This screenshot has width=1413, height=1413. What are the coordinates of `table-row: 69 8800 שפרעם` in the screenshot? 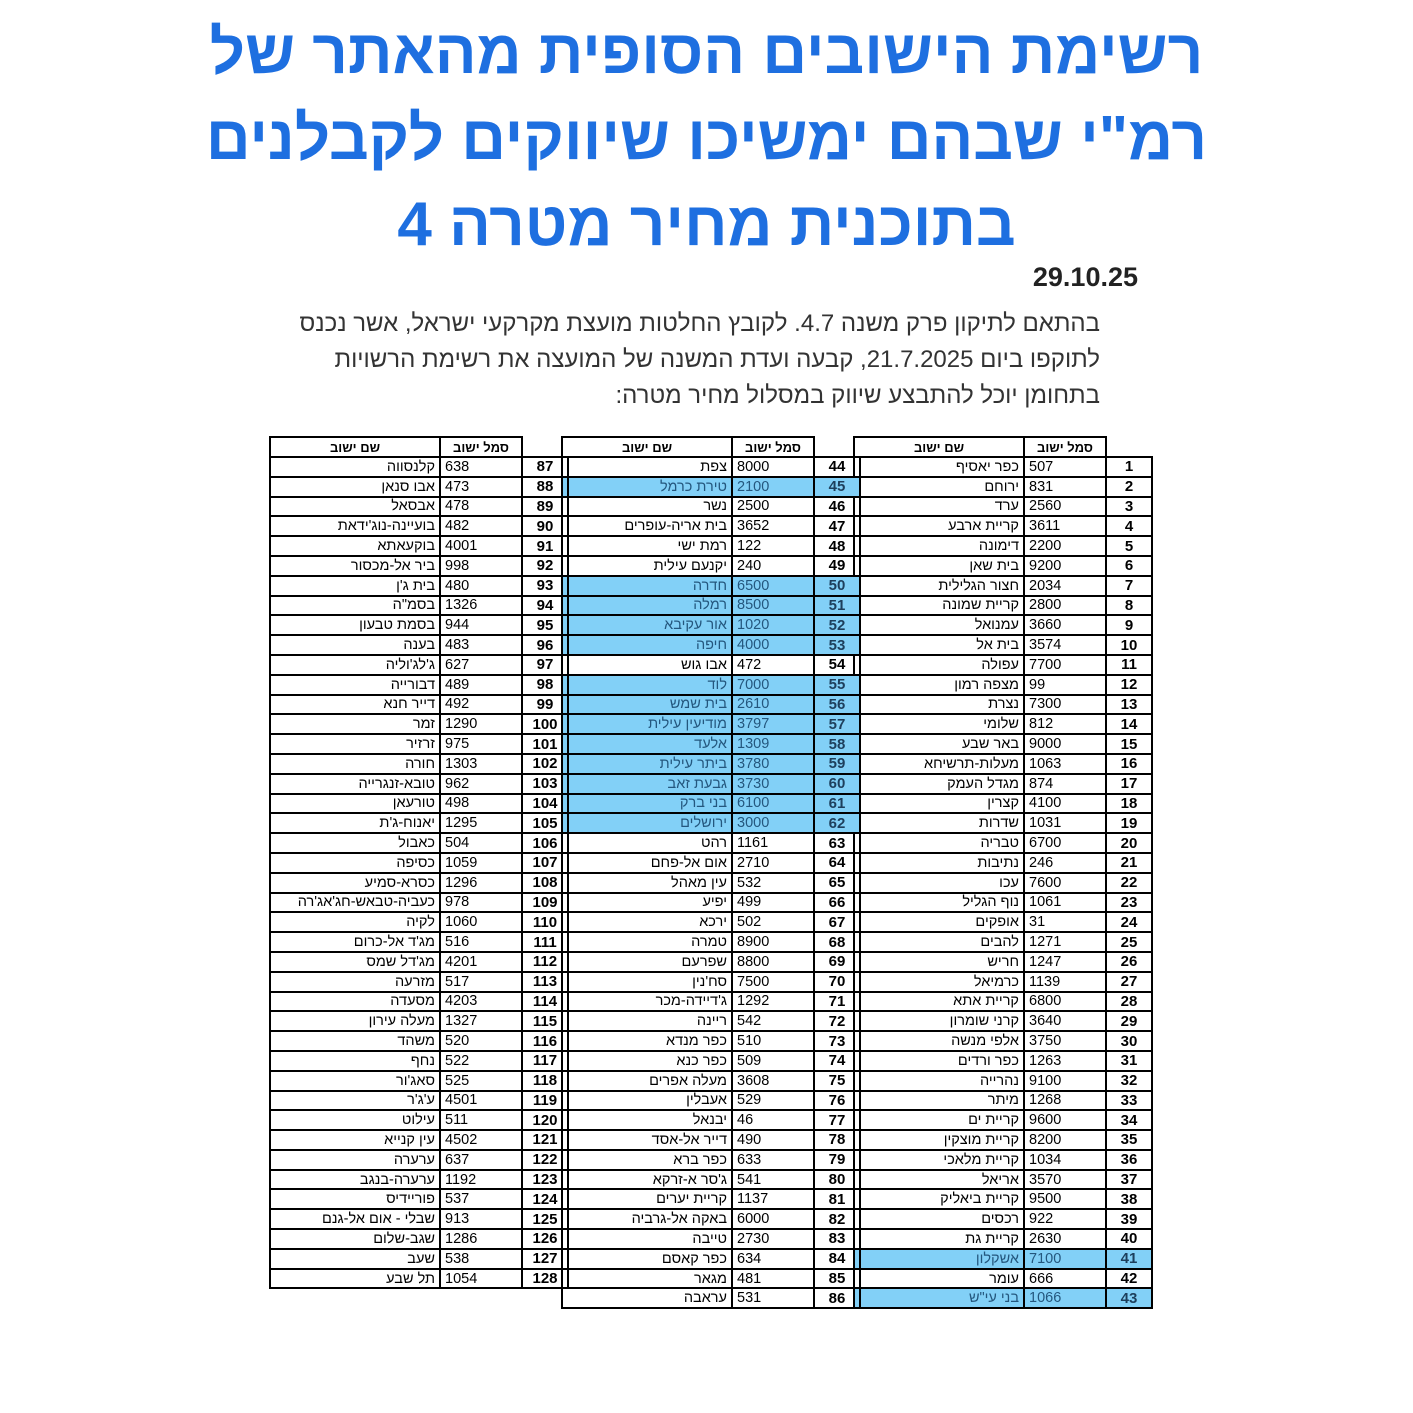 It's located at (711, 961).